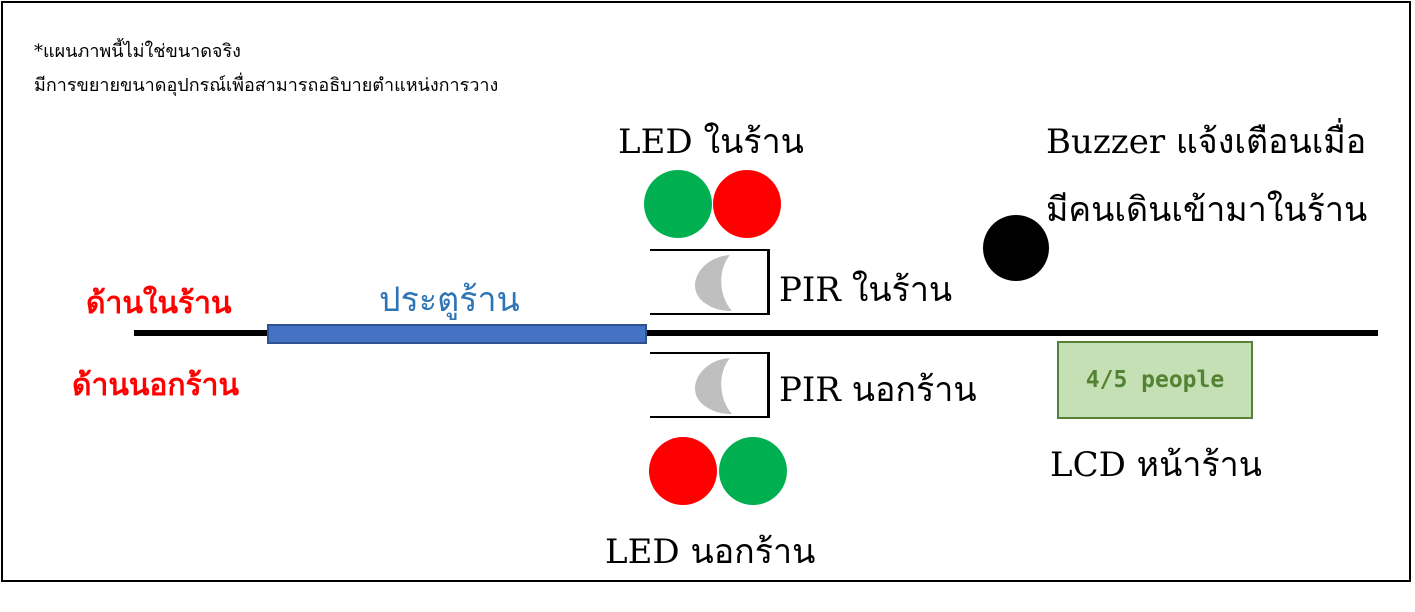 This screenshot has width=1415, height=612. I want to click on lcd-label: LCD หน้าร้าน, so click(1156, 465).